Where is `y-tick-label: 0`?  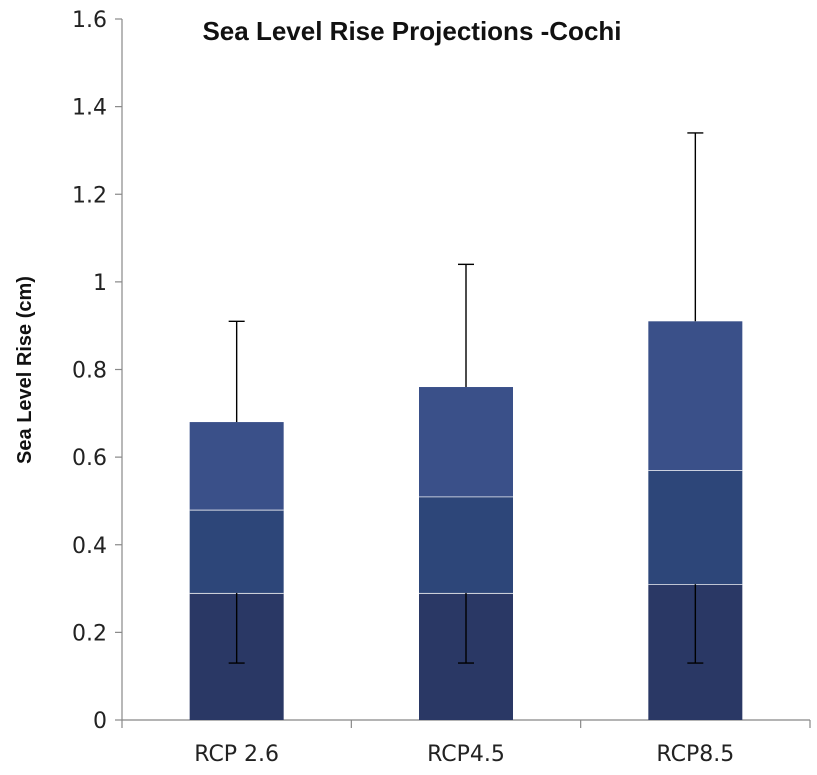 y-tick-label: 0 is located at coordinates (100, 721).